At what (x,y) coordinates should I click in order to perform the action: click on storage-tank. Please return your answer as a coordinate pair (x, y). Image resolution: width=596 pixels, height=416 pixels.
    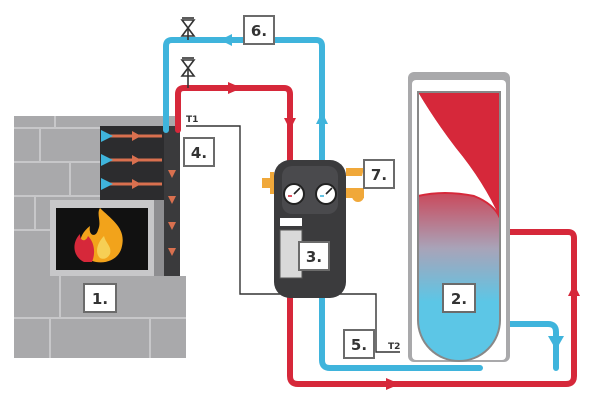
    Looking at the image, I should click on (459, 217).